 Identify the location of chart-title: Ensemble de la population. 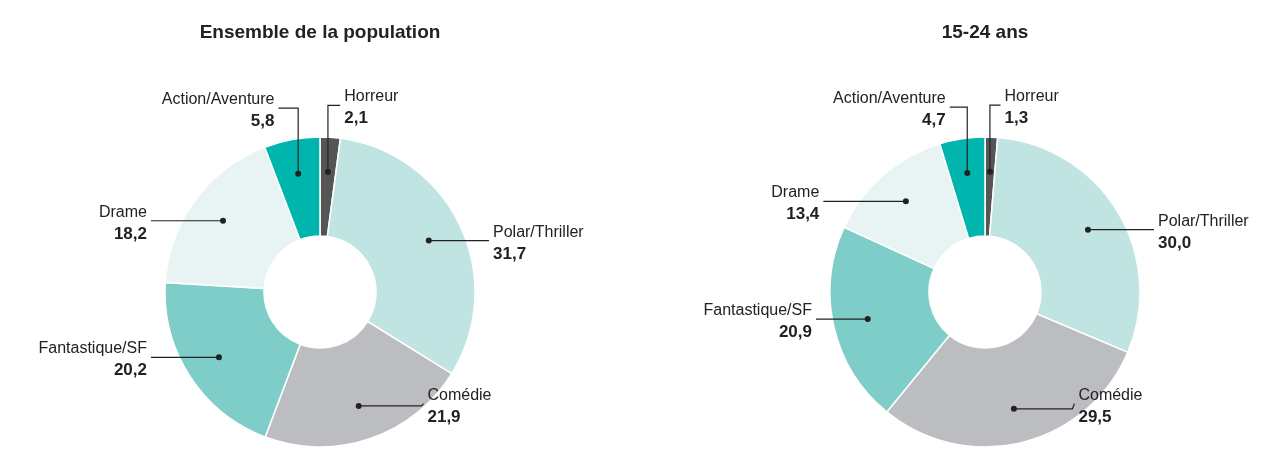
(320, 31).